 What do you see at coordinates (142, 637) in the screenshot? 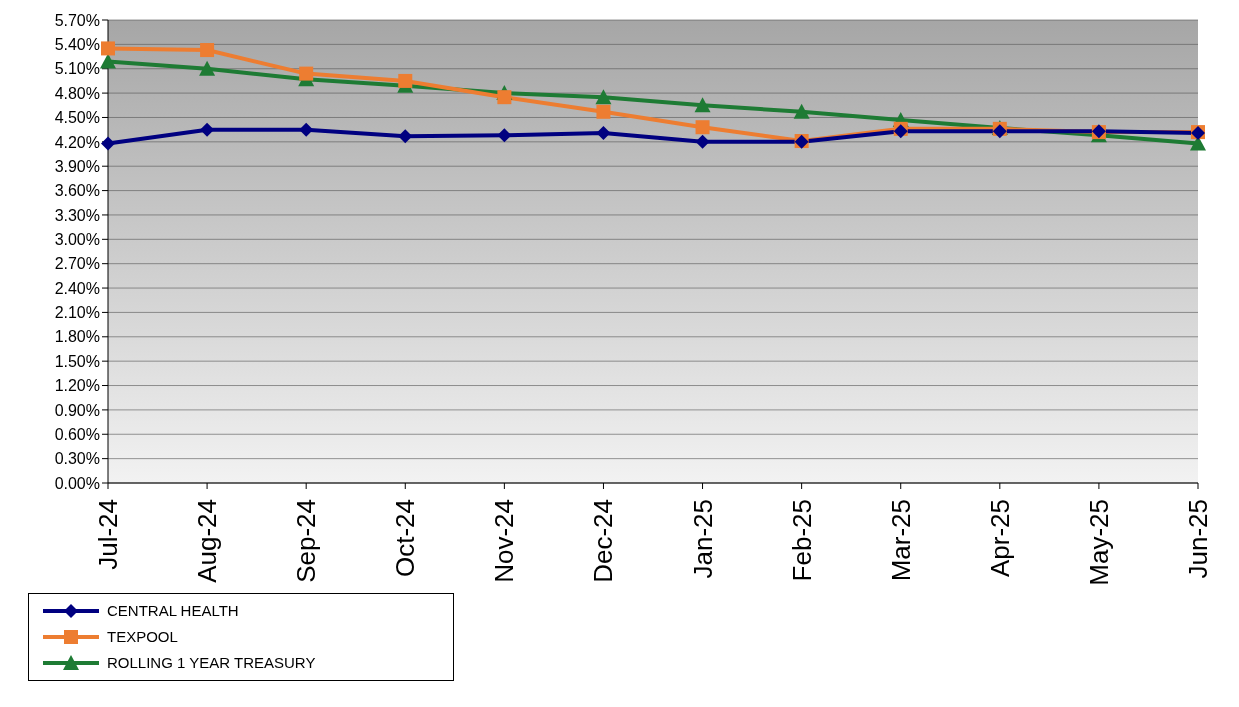
I see `legend-label: TEXPOOL` at bounding box center [142, 637].